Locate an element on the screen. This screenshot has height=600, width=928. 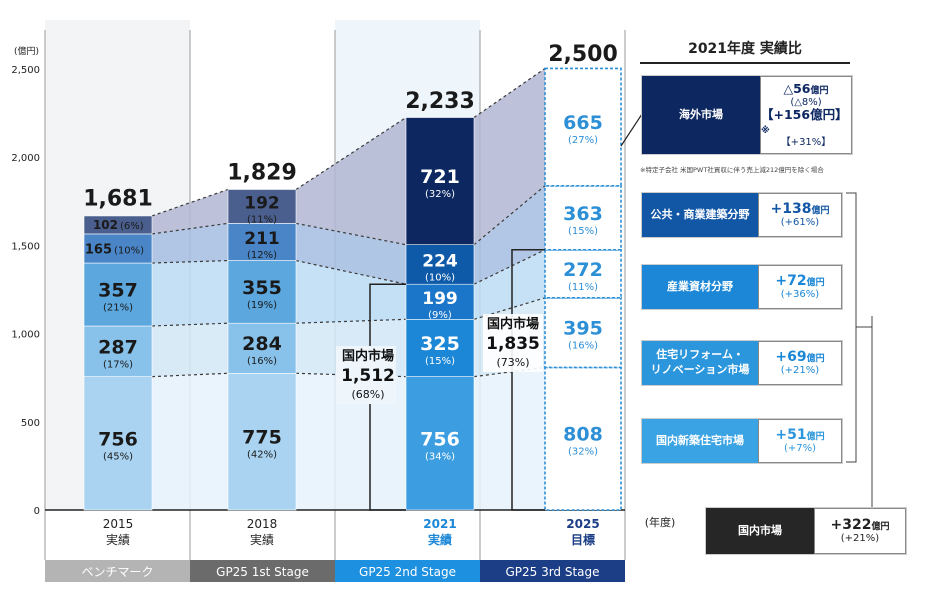
pct-label: (42%) is located at coordinates (262, 455).